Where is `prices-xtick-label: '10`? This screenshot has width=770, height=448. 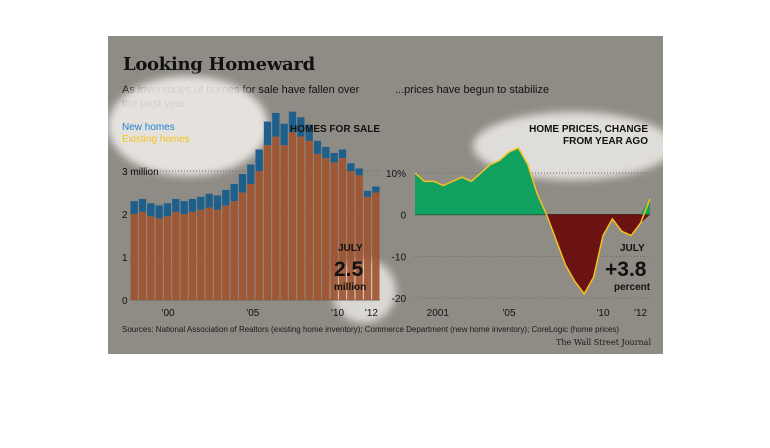 prices-xtick-label: '10 is located at coordinates (602, 313).